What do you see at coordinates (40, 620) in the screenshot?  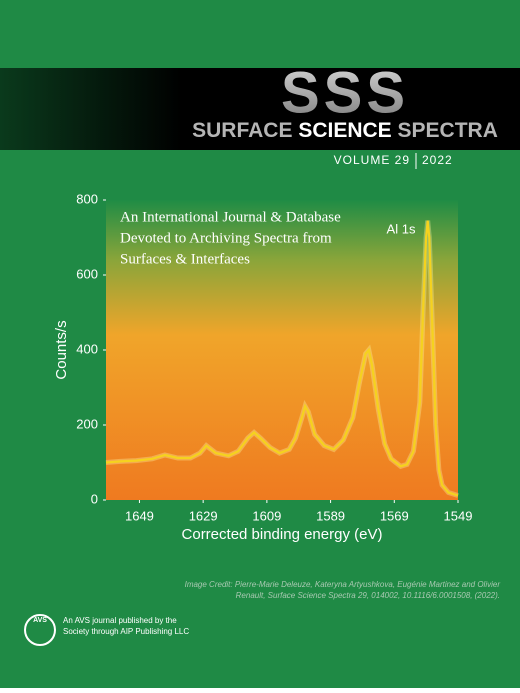 I see `avs-logo-text: AVS` at bounding box center [40, 620].